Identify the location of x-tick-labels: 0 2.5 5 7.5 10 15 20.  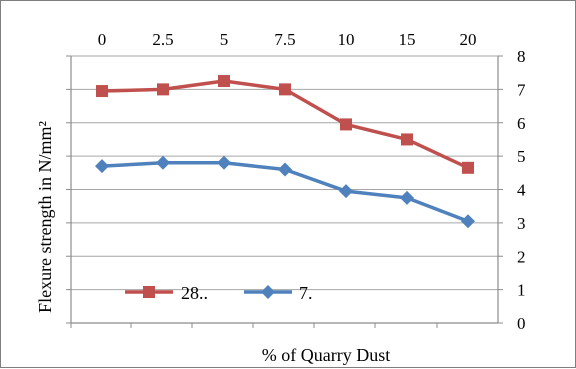
(287, 39).